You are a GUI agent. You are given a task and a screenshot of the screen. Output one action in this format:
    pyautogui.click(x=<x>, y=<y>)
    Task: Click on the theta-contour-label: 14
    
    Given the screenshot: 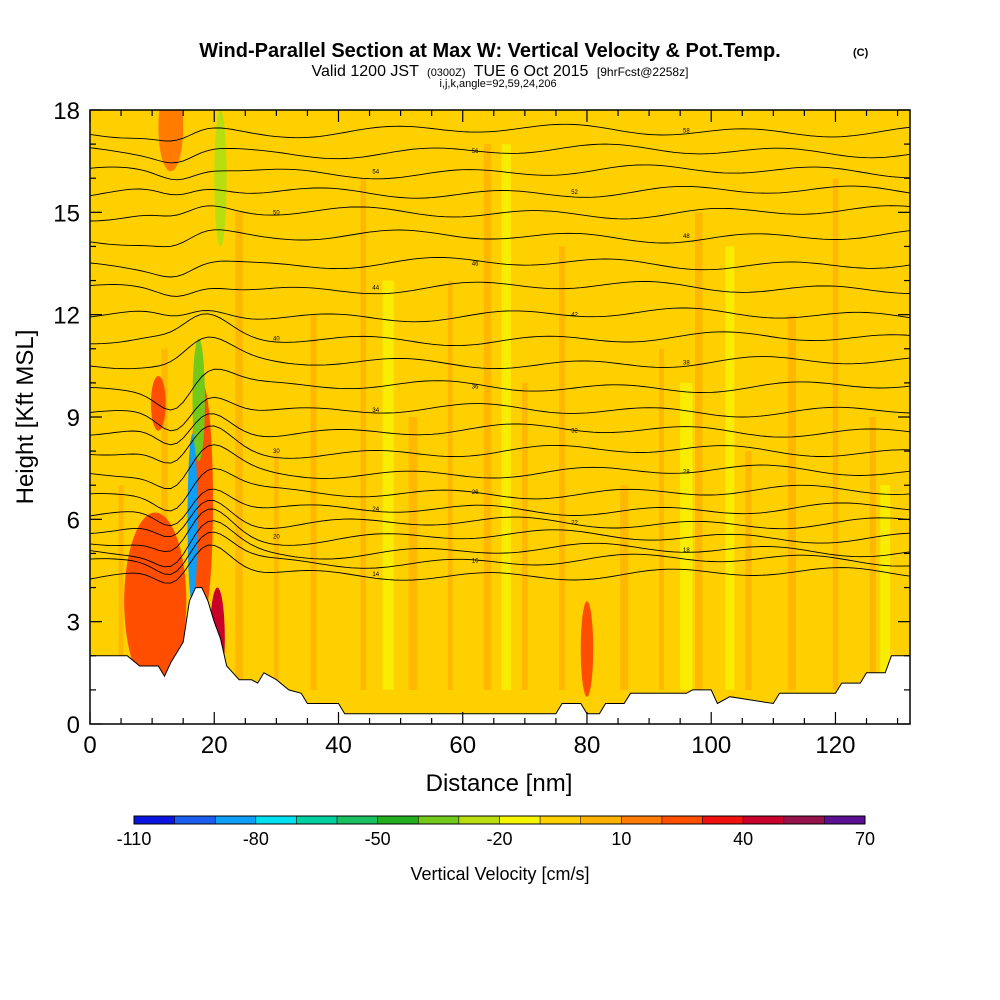 What is the action you would take?
    pyautogui.click(x=375, y=575)
    